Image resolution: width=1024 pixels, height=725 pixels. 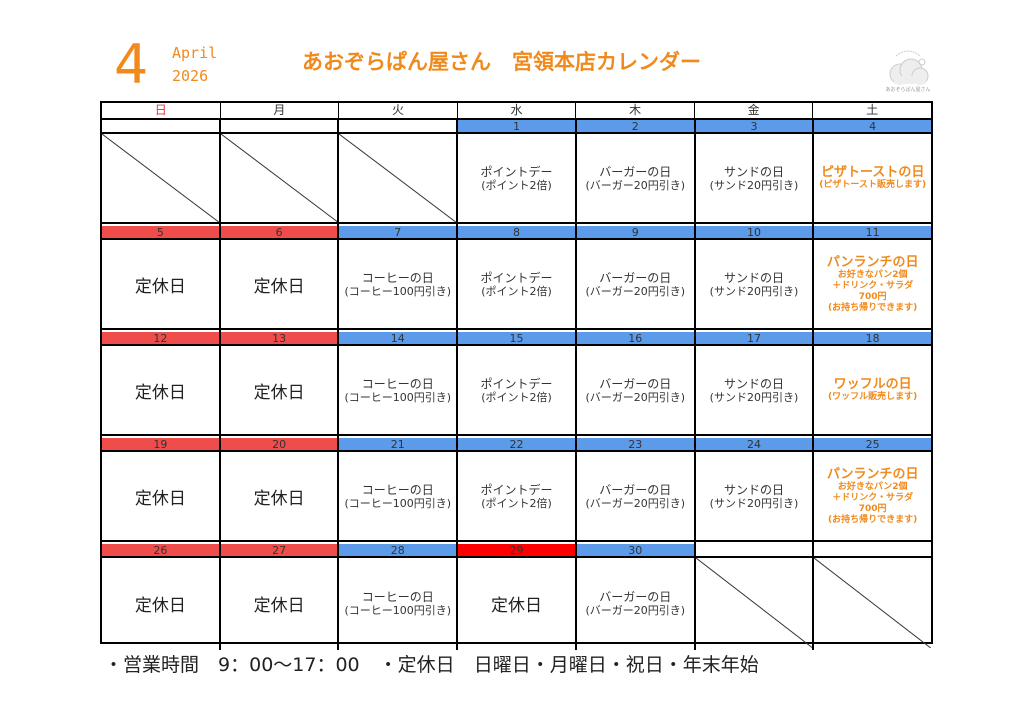 What do you see at coordinates (636, 173) in the screenshot?
I see `day-cell: 2 バーガーの日 (バーガー20円引き)` at bounding box center [636, 173].